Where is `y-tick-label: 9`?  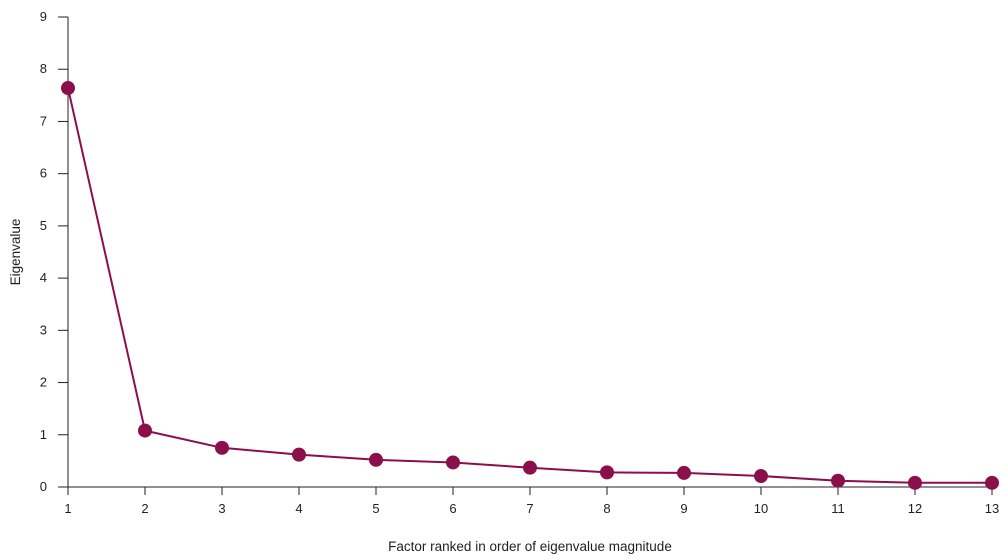 y-tick-label: 9 is located at coordinates (43, 16).